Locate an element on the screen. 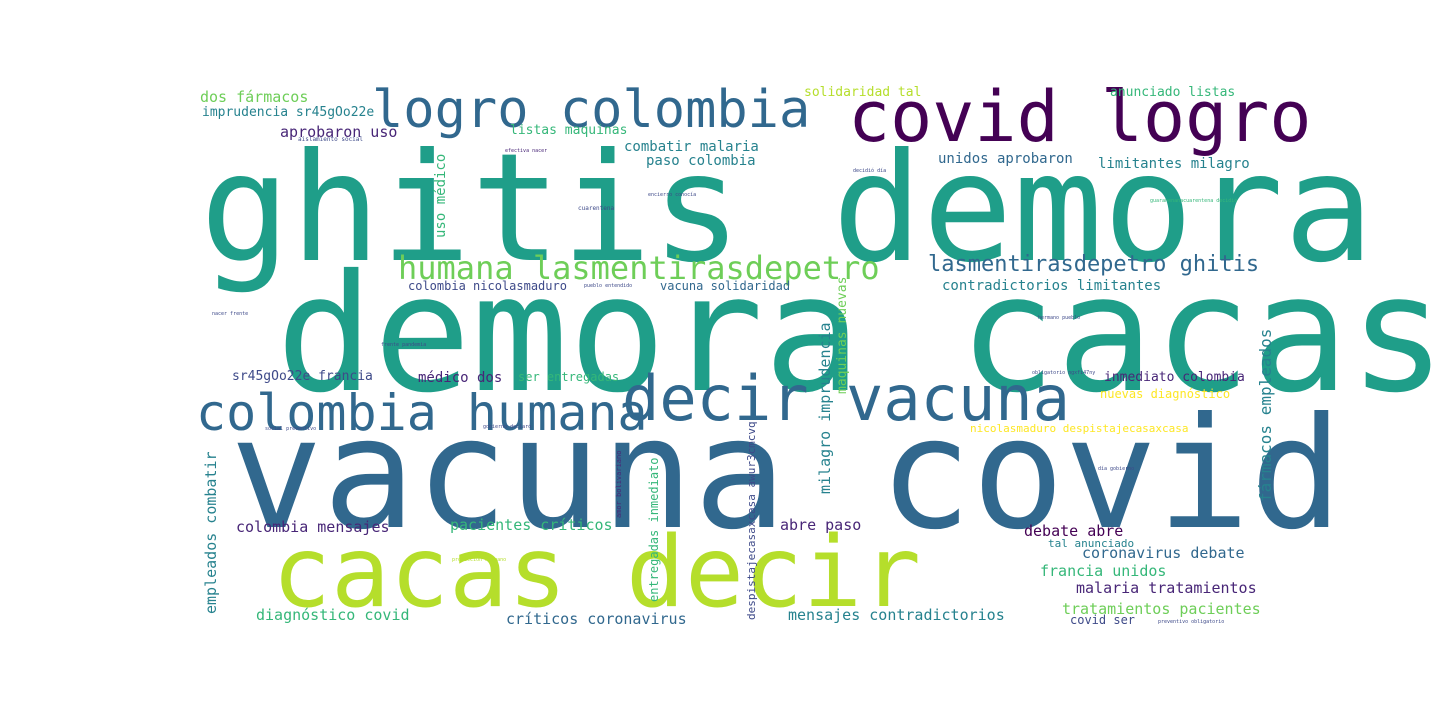 The image size is (1440, 720). word-ser-entregadas: ser entregadas is located at coordinates (569, 377).